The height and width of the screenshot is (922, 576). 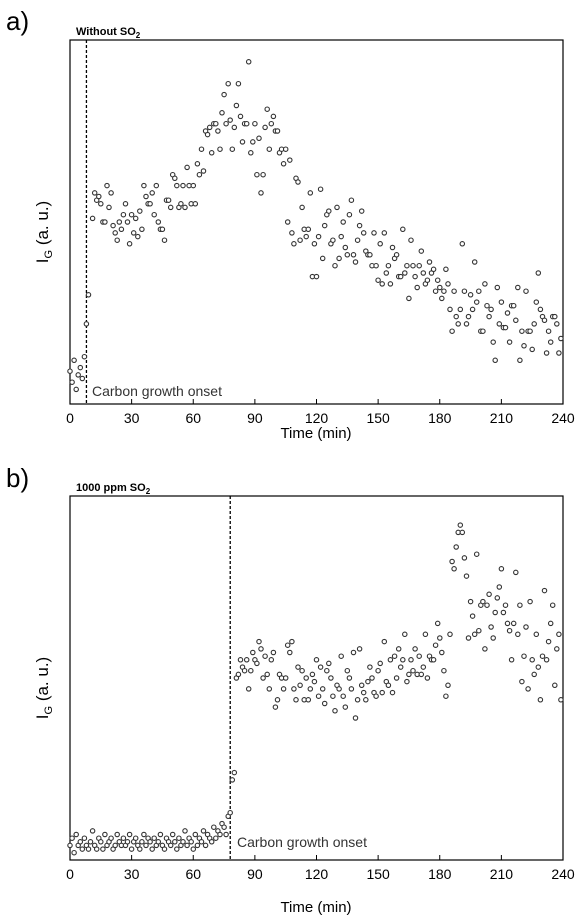 What do you see at coordinates (132, 418) in the screenshot?
I see `panel-a-x-tick-label: 30` at bounding box center [132, 418].